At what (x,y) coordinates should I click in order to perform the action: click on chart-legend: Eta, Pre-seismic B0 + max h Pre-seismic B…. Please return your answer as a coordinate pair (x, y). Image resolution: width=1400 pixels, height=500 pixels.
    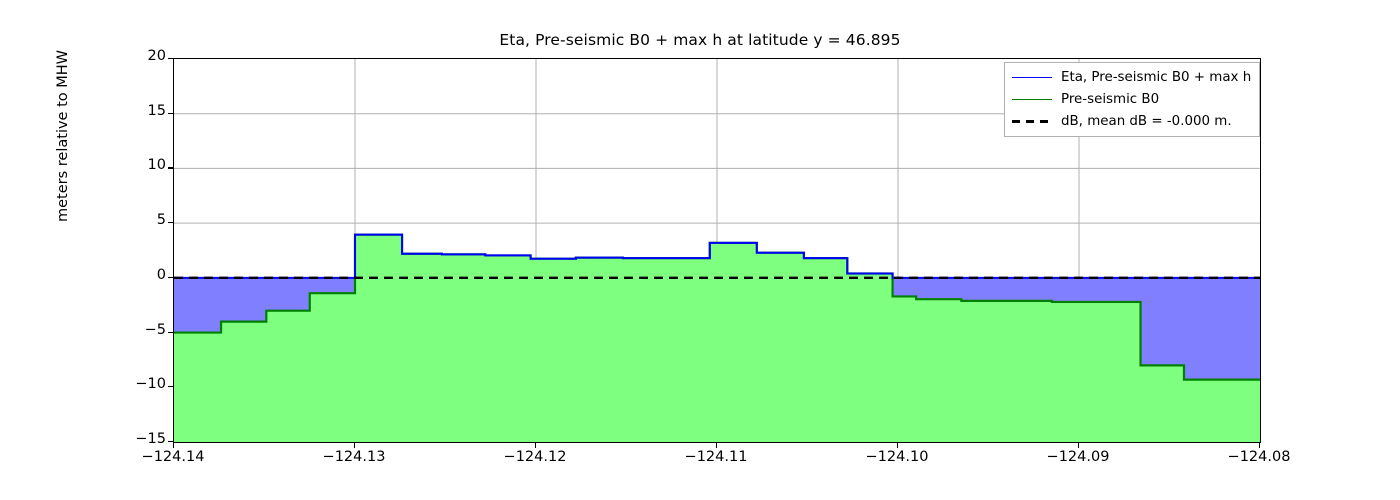
    Looking at the image, I should click on (1132, 99).